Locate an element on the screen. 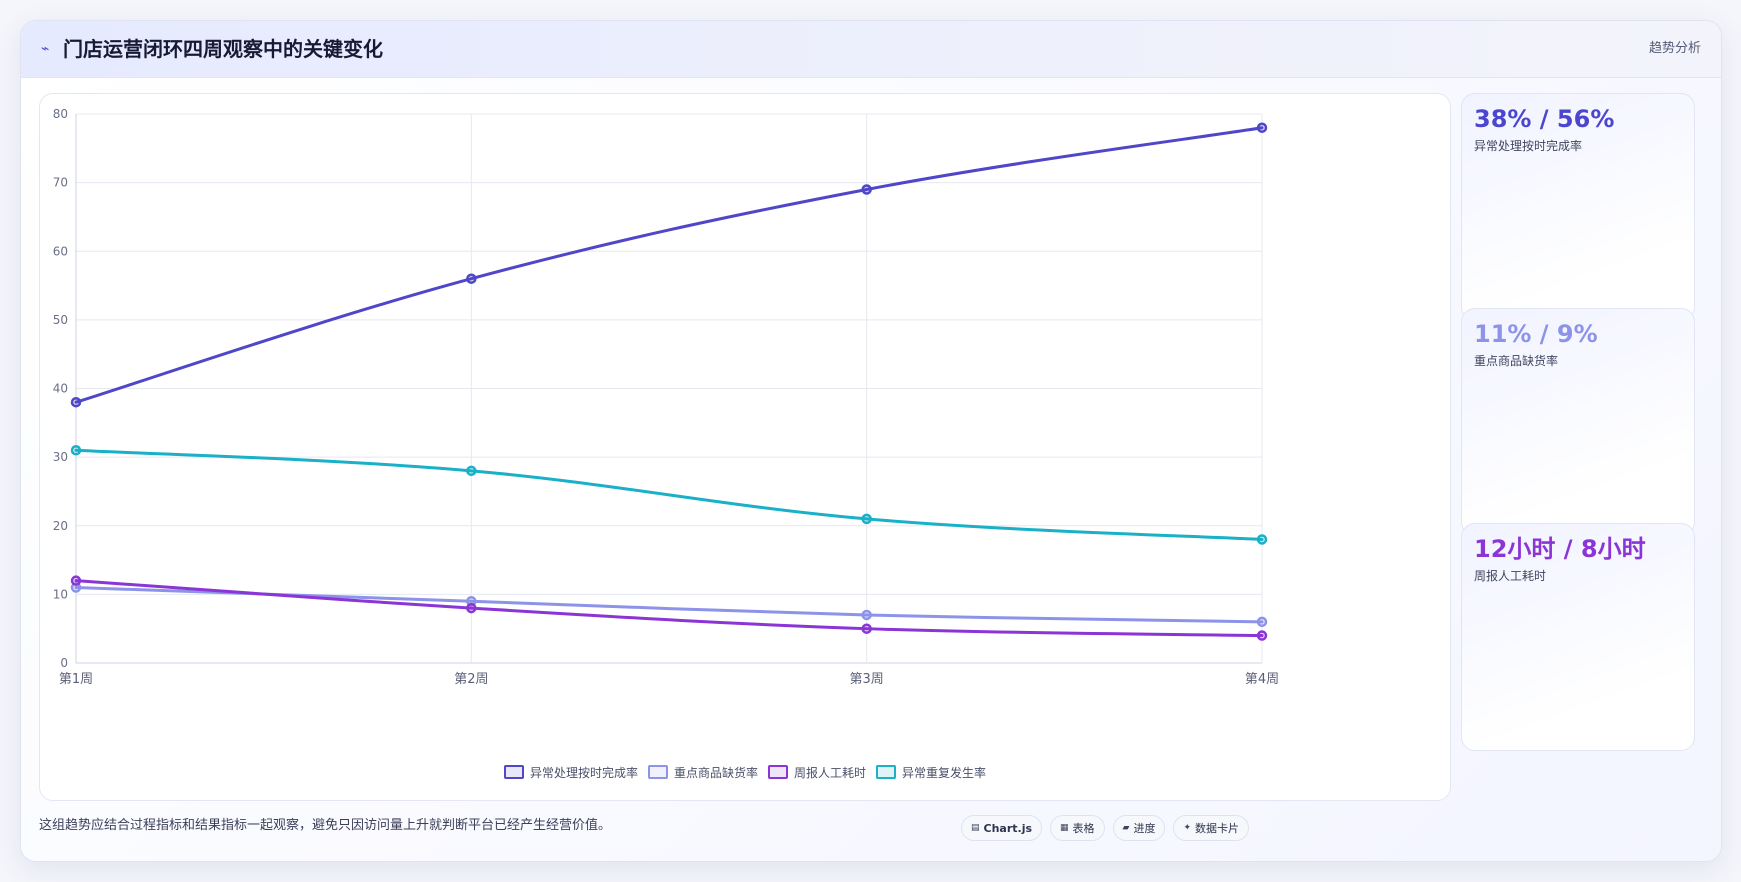 This screenshot has height=882, width=1741. legend-item: 重点商品缺货率 is located at coordinates (702, 772).